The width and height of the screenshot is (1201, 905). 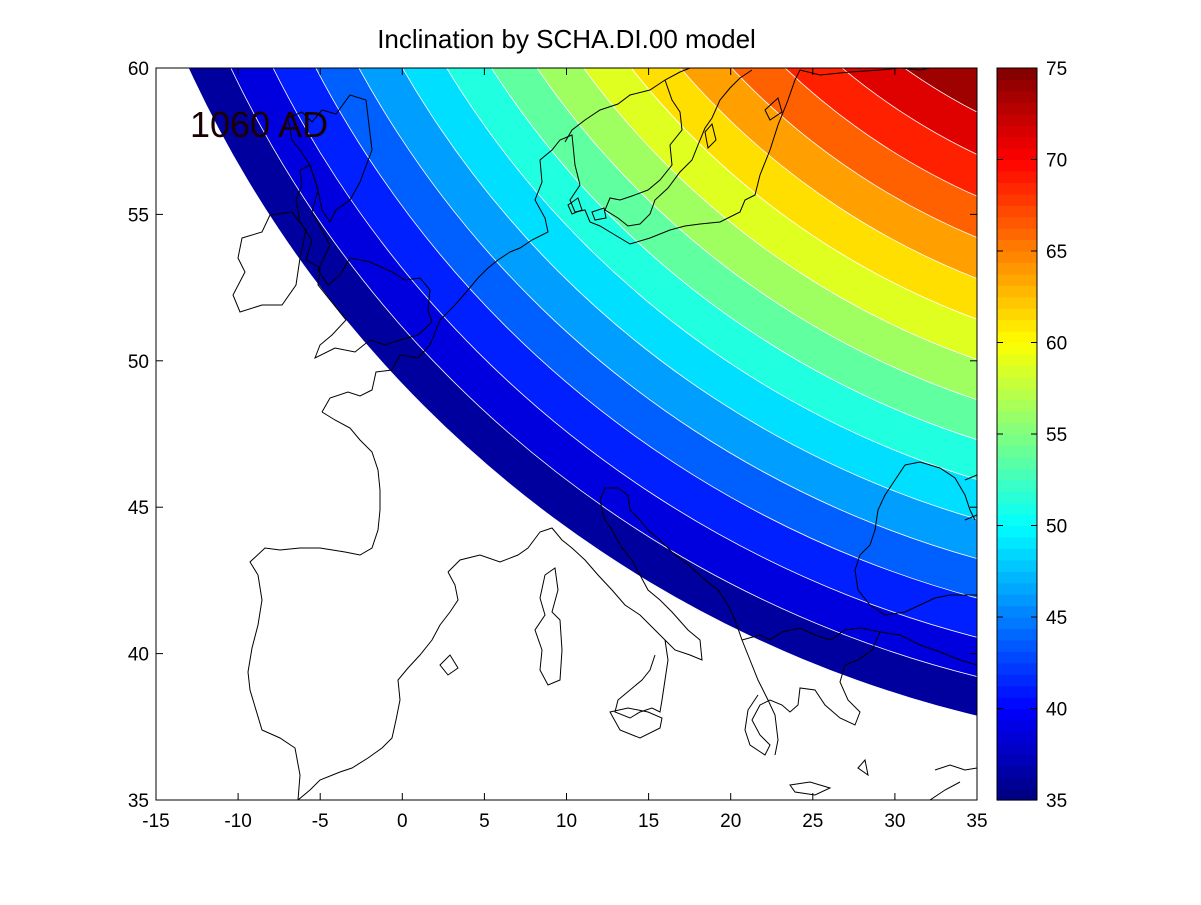 I want to click on coastline-black-sea, so click(x=915, y=538).